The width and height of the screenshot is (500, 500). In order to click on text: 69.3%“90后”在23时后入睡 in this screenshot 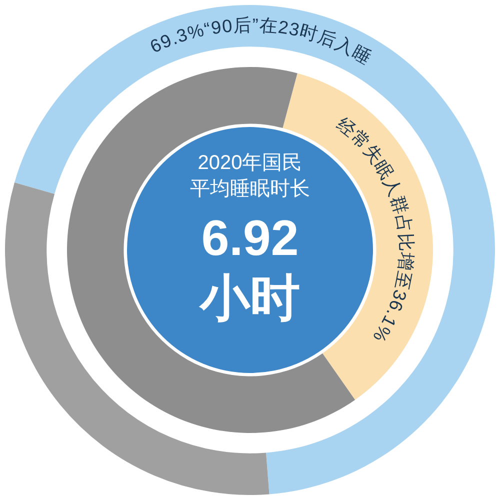, I will do `click(260, 41)`.